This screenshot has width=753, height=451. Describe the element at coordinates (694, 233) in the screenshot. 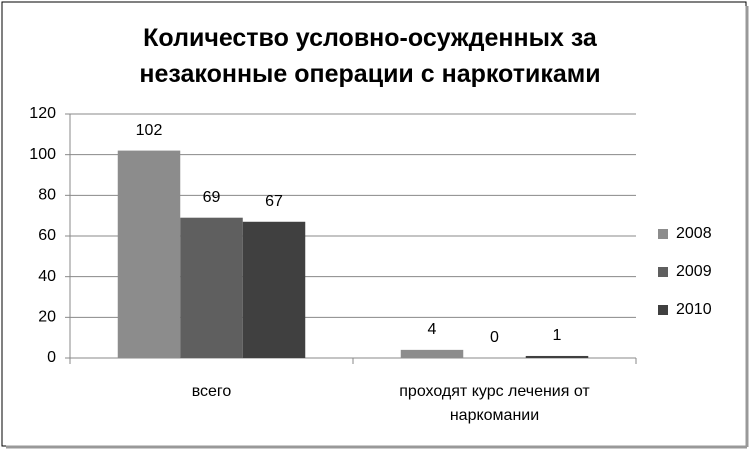

I see `legend-label: 2008` at that location.